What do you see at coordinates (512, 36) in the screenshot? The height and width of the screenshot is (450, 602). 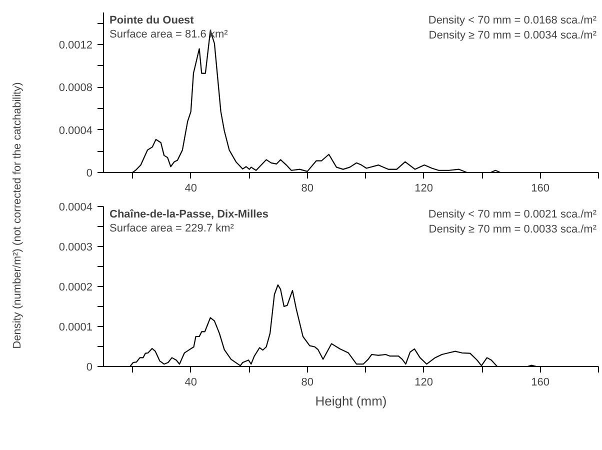 I see `annotation: Density ≥ 70 mm = 0.0034 sca./m²` at bounding box center [512, 36].